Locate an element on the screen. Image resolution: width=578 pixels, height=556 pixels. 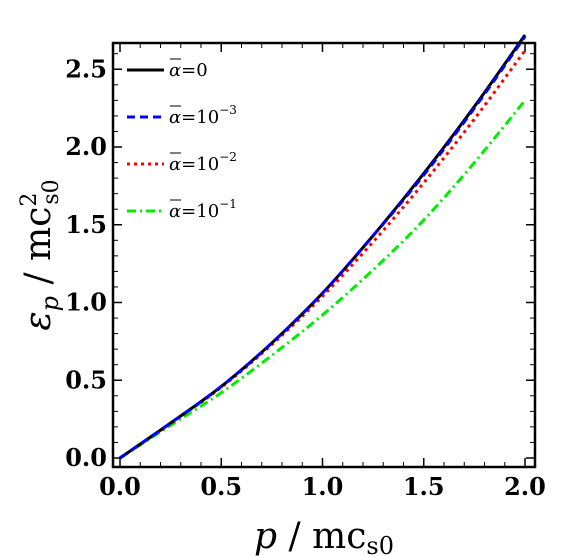
x-tick-label: 2.0 is located at coordinates (525, 486).